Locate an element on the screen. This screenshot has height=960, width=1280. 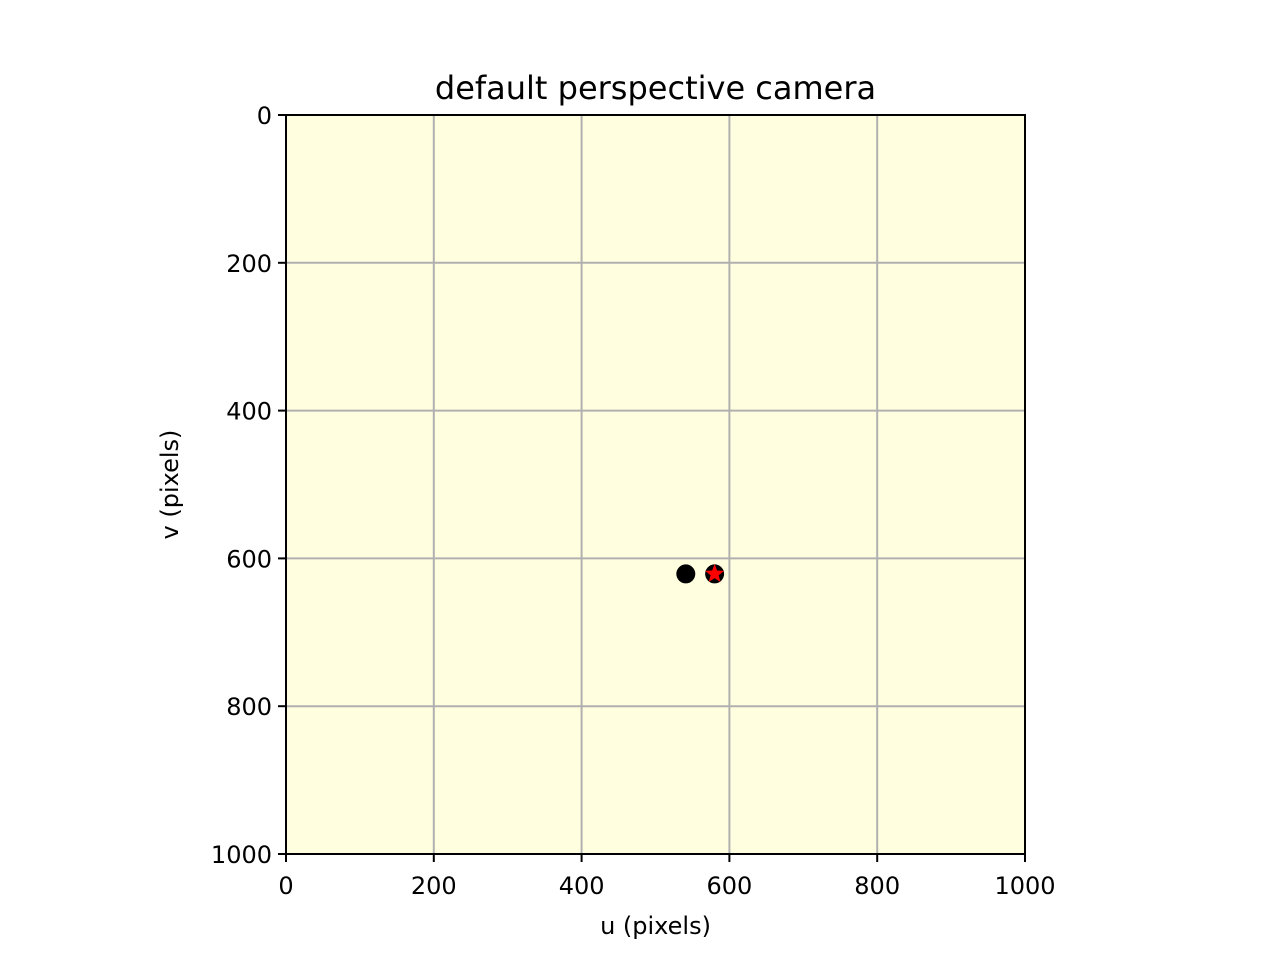
x-tick-label: 800 is located at coordinates (877, 886).